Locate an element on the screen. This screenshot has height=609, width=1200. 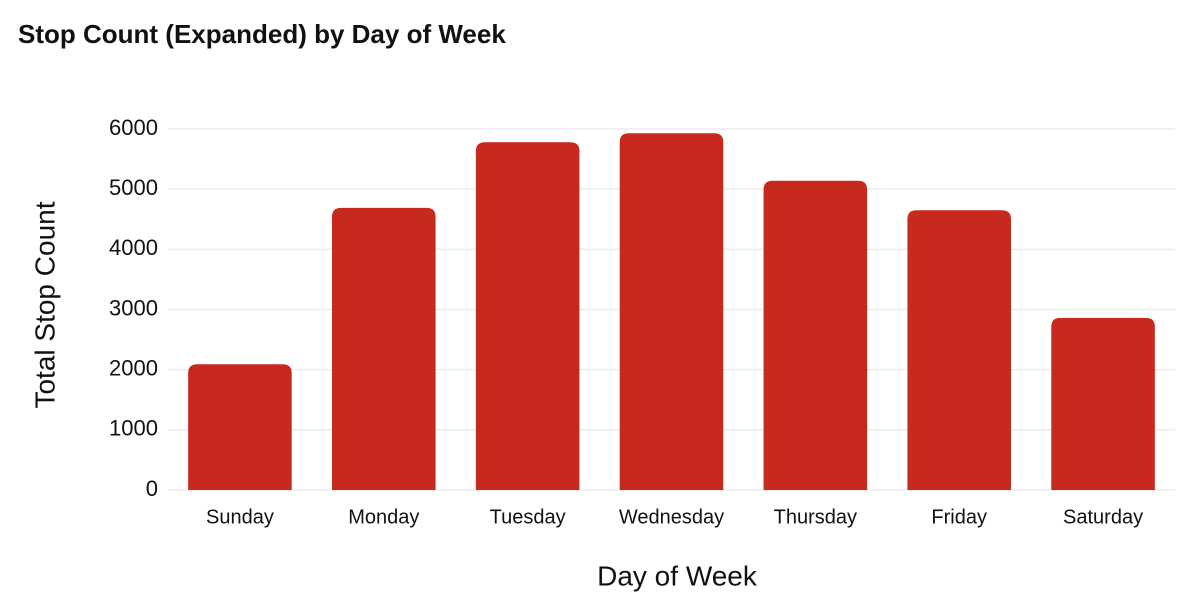
chart-title: Stop Count (Expanded) by Day of Week is located at coordinates (262, 34).